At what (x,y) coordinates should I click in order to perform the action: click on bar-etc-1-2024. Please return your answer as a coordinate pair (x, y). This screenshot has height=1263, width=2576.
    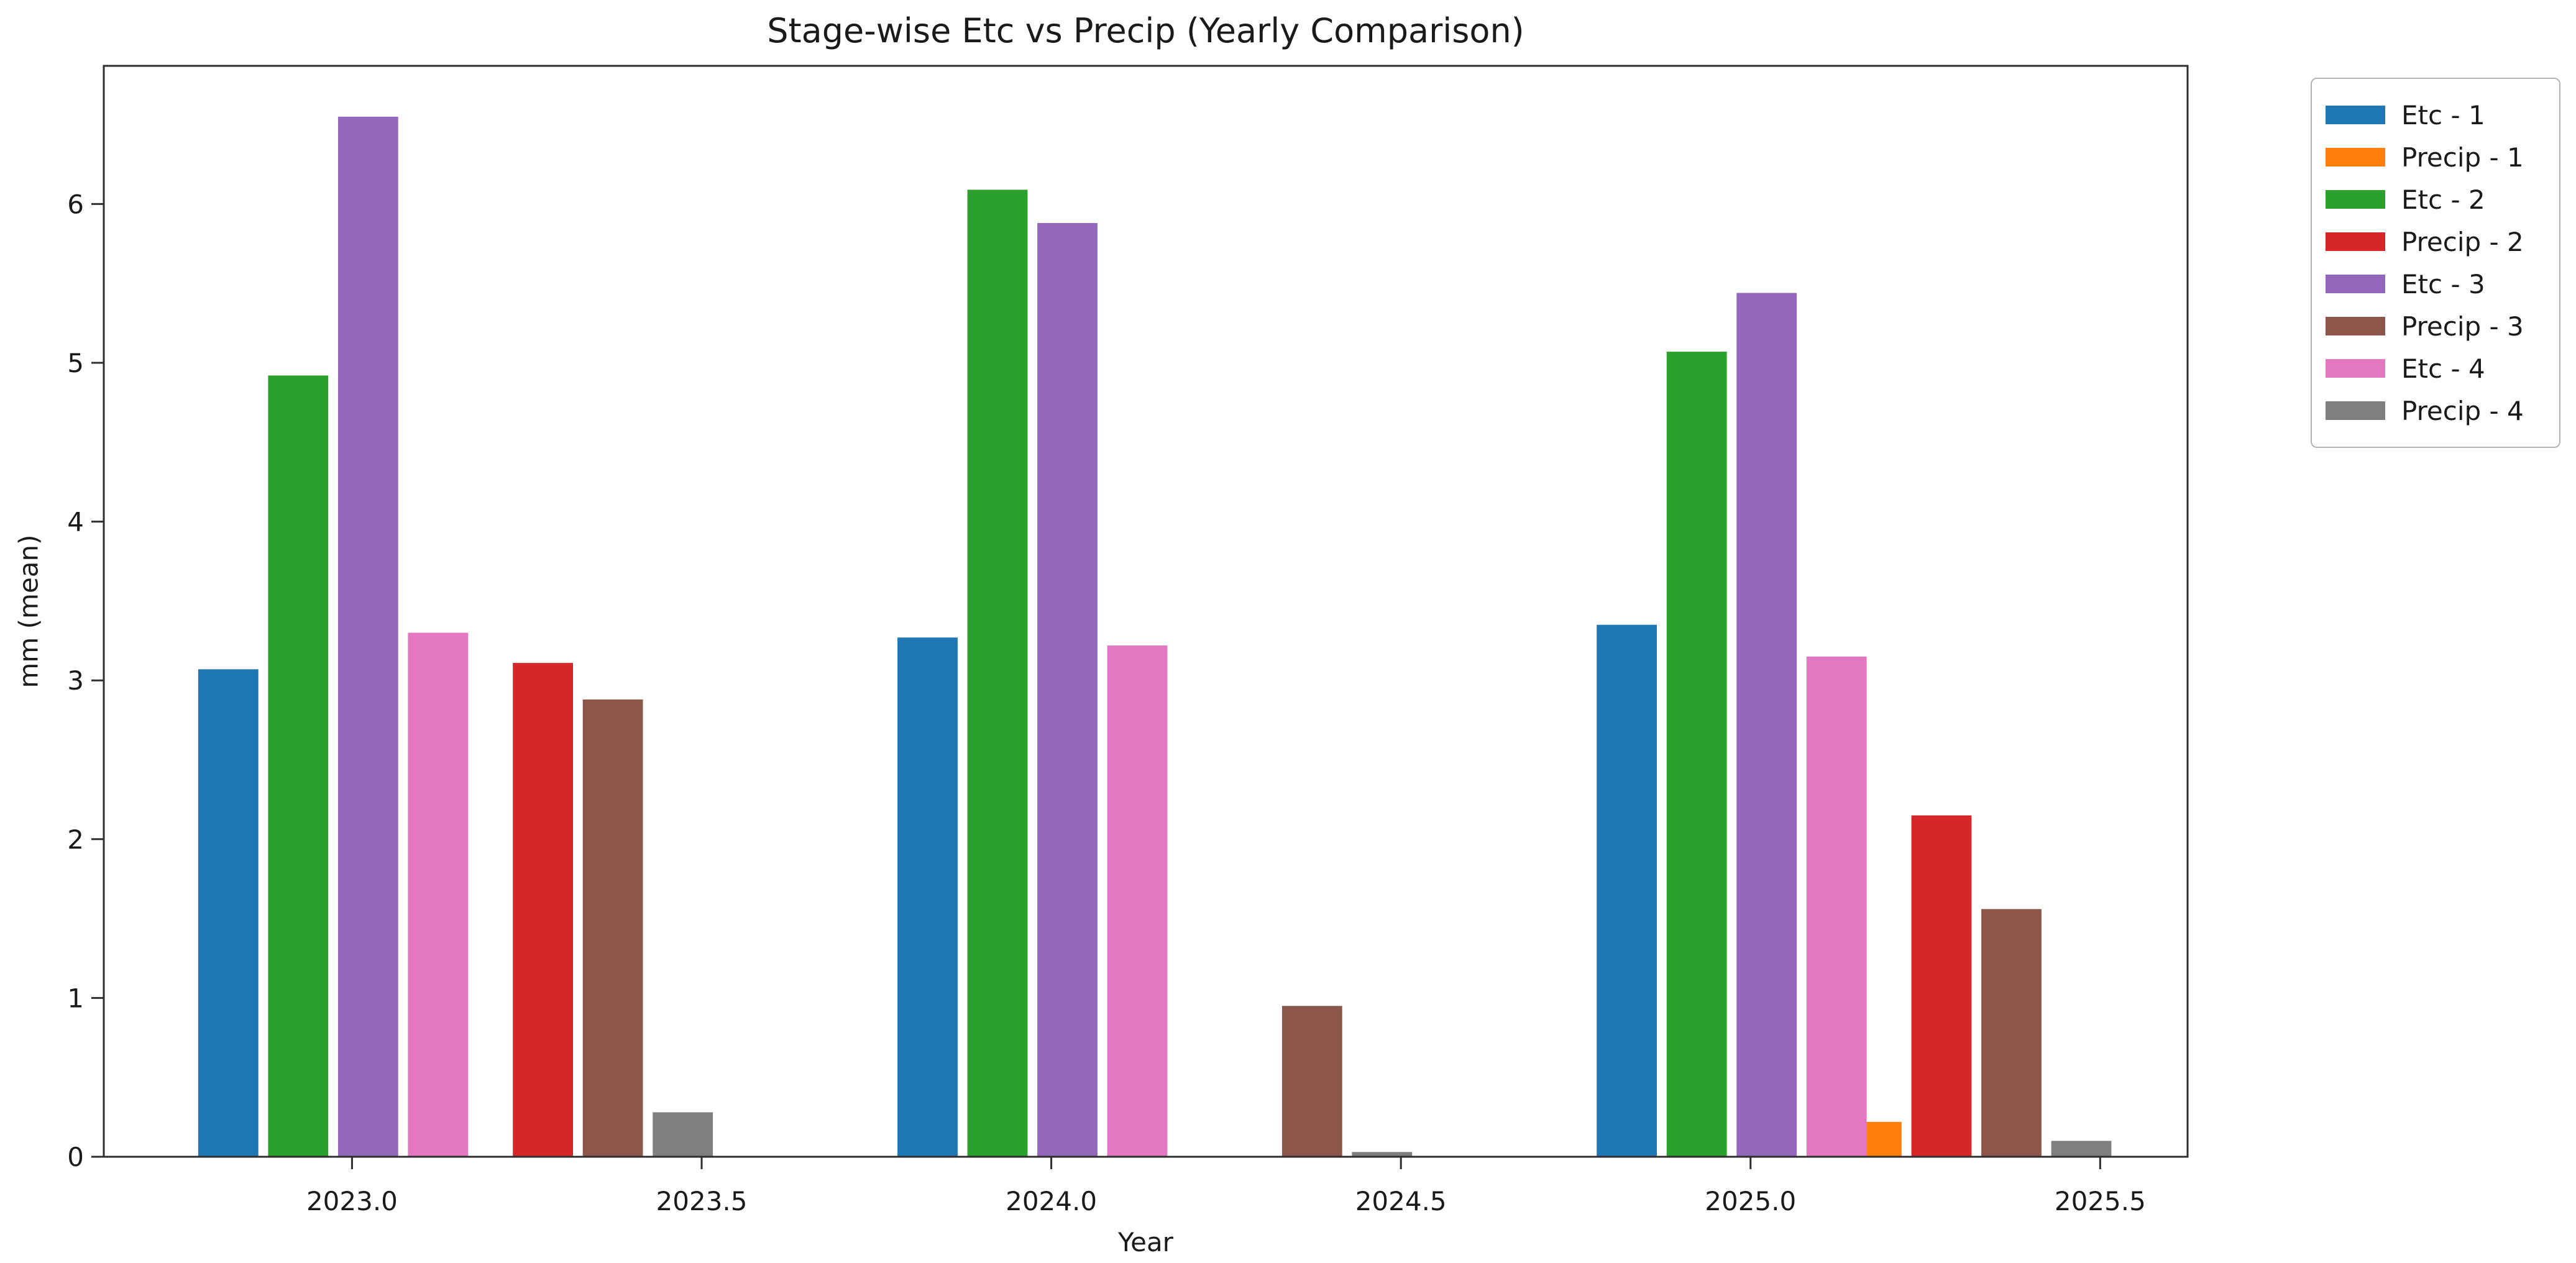
    Looking at the image, I should click on (927, 897).